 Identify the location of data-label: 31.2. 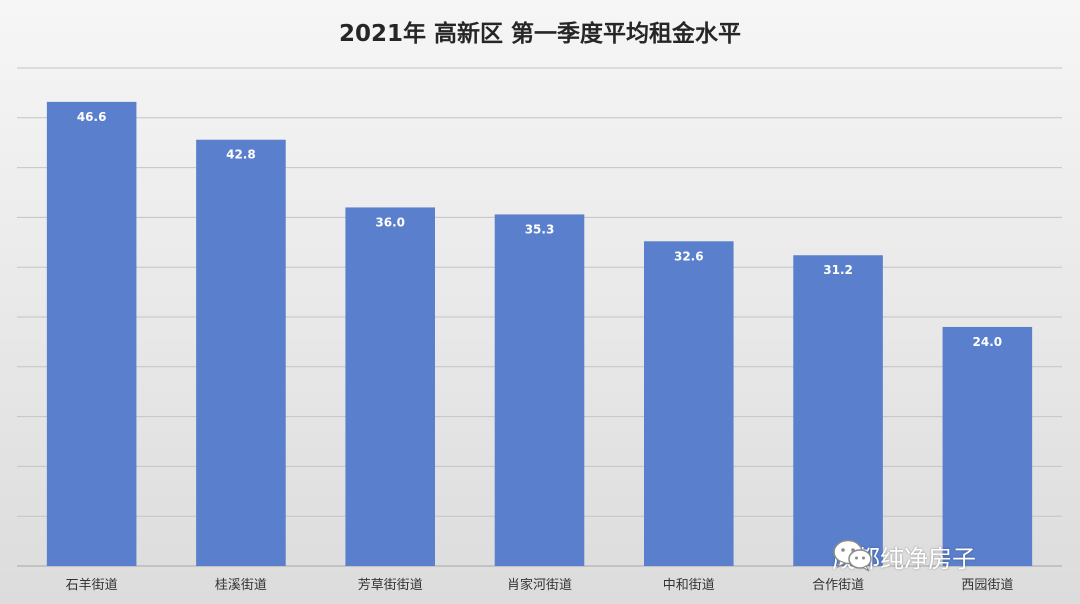
(838, 270).